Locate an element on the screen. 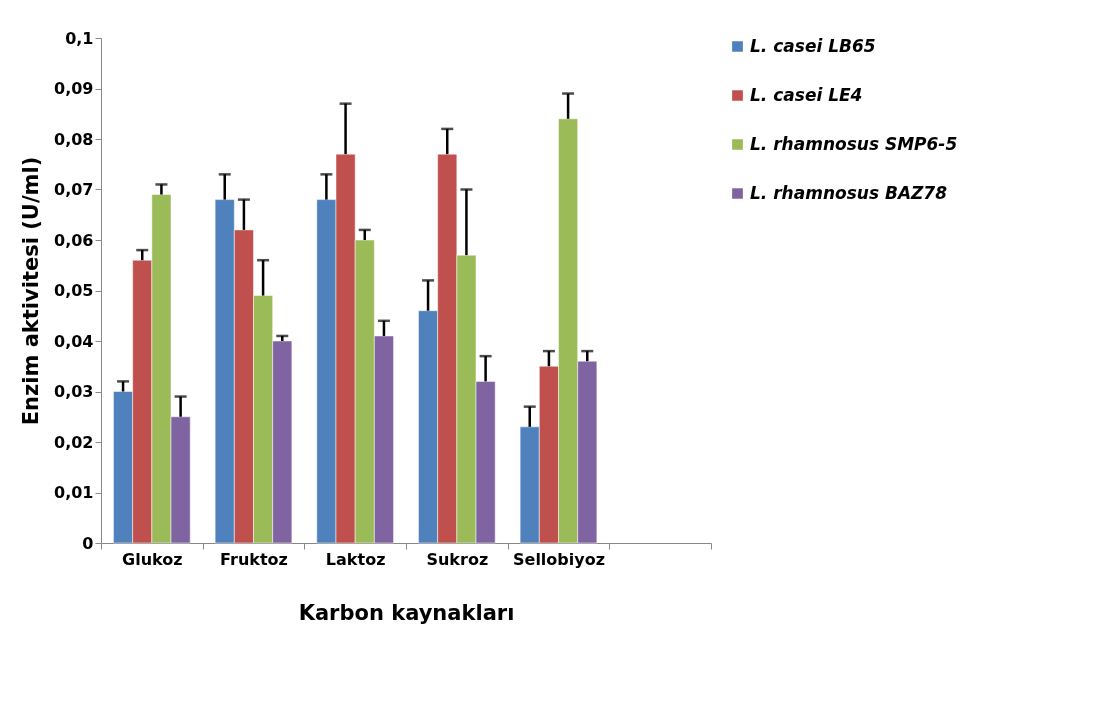 This screenshot has height=707, width=1098. y-tick-label: 0,09 is located at coordinates (74, 88).